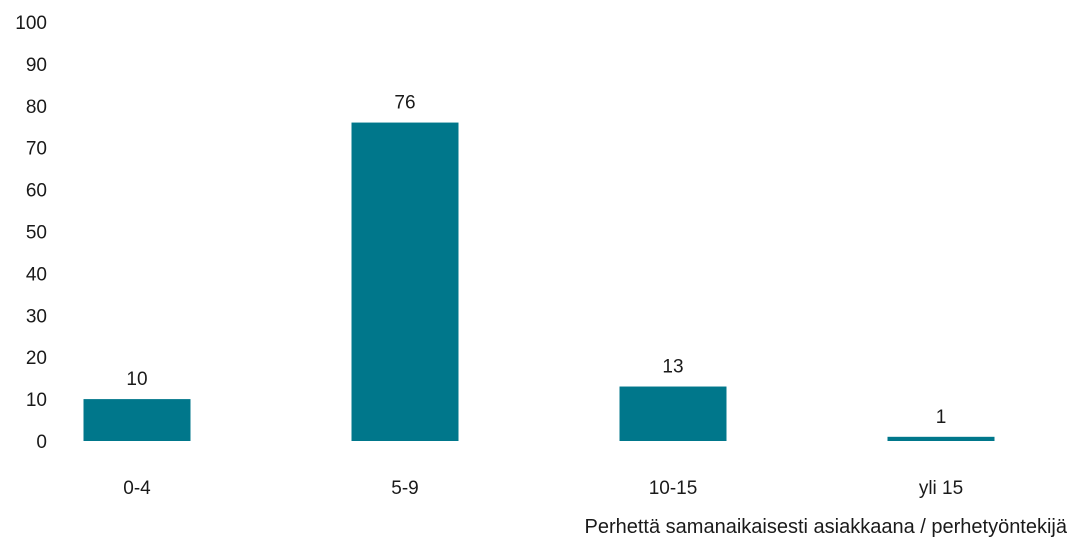 This screenshot has width=1075, height=544. Describe the element at coordinates (673, 488) in the screenshot. I see `category-label: 10-15` at that location.